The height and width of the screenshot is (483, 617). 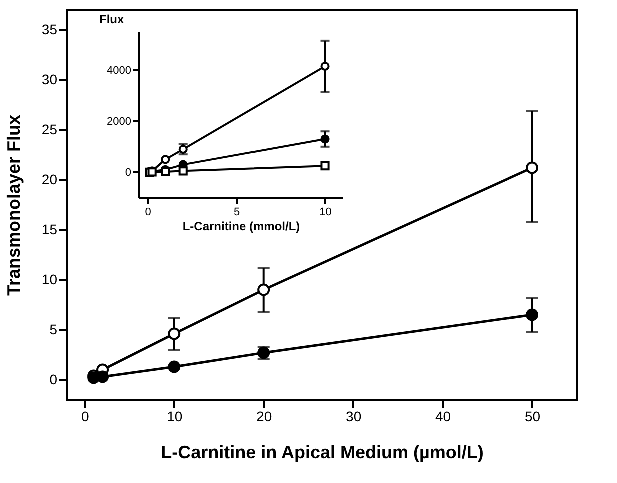 I want to click on x-tick-label: 40, so click(x=444, y=416).